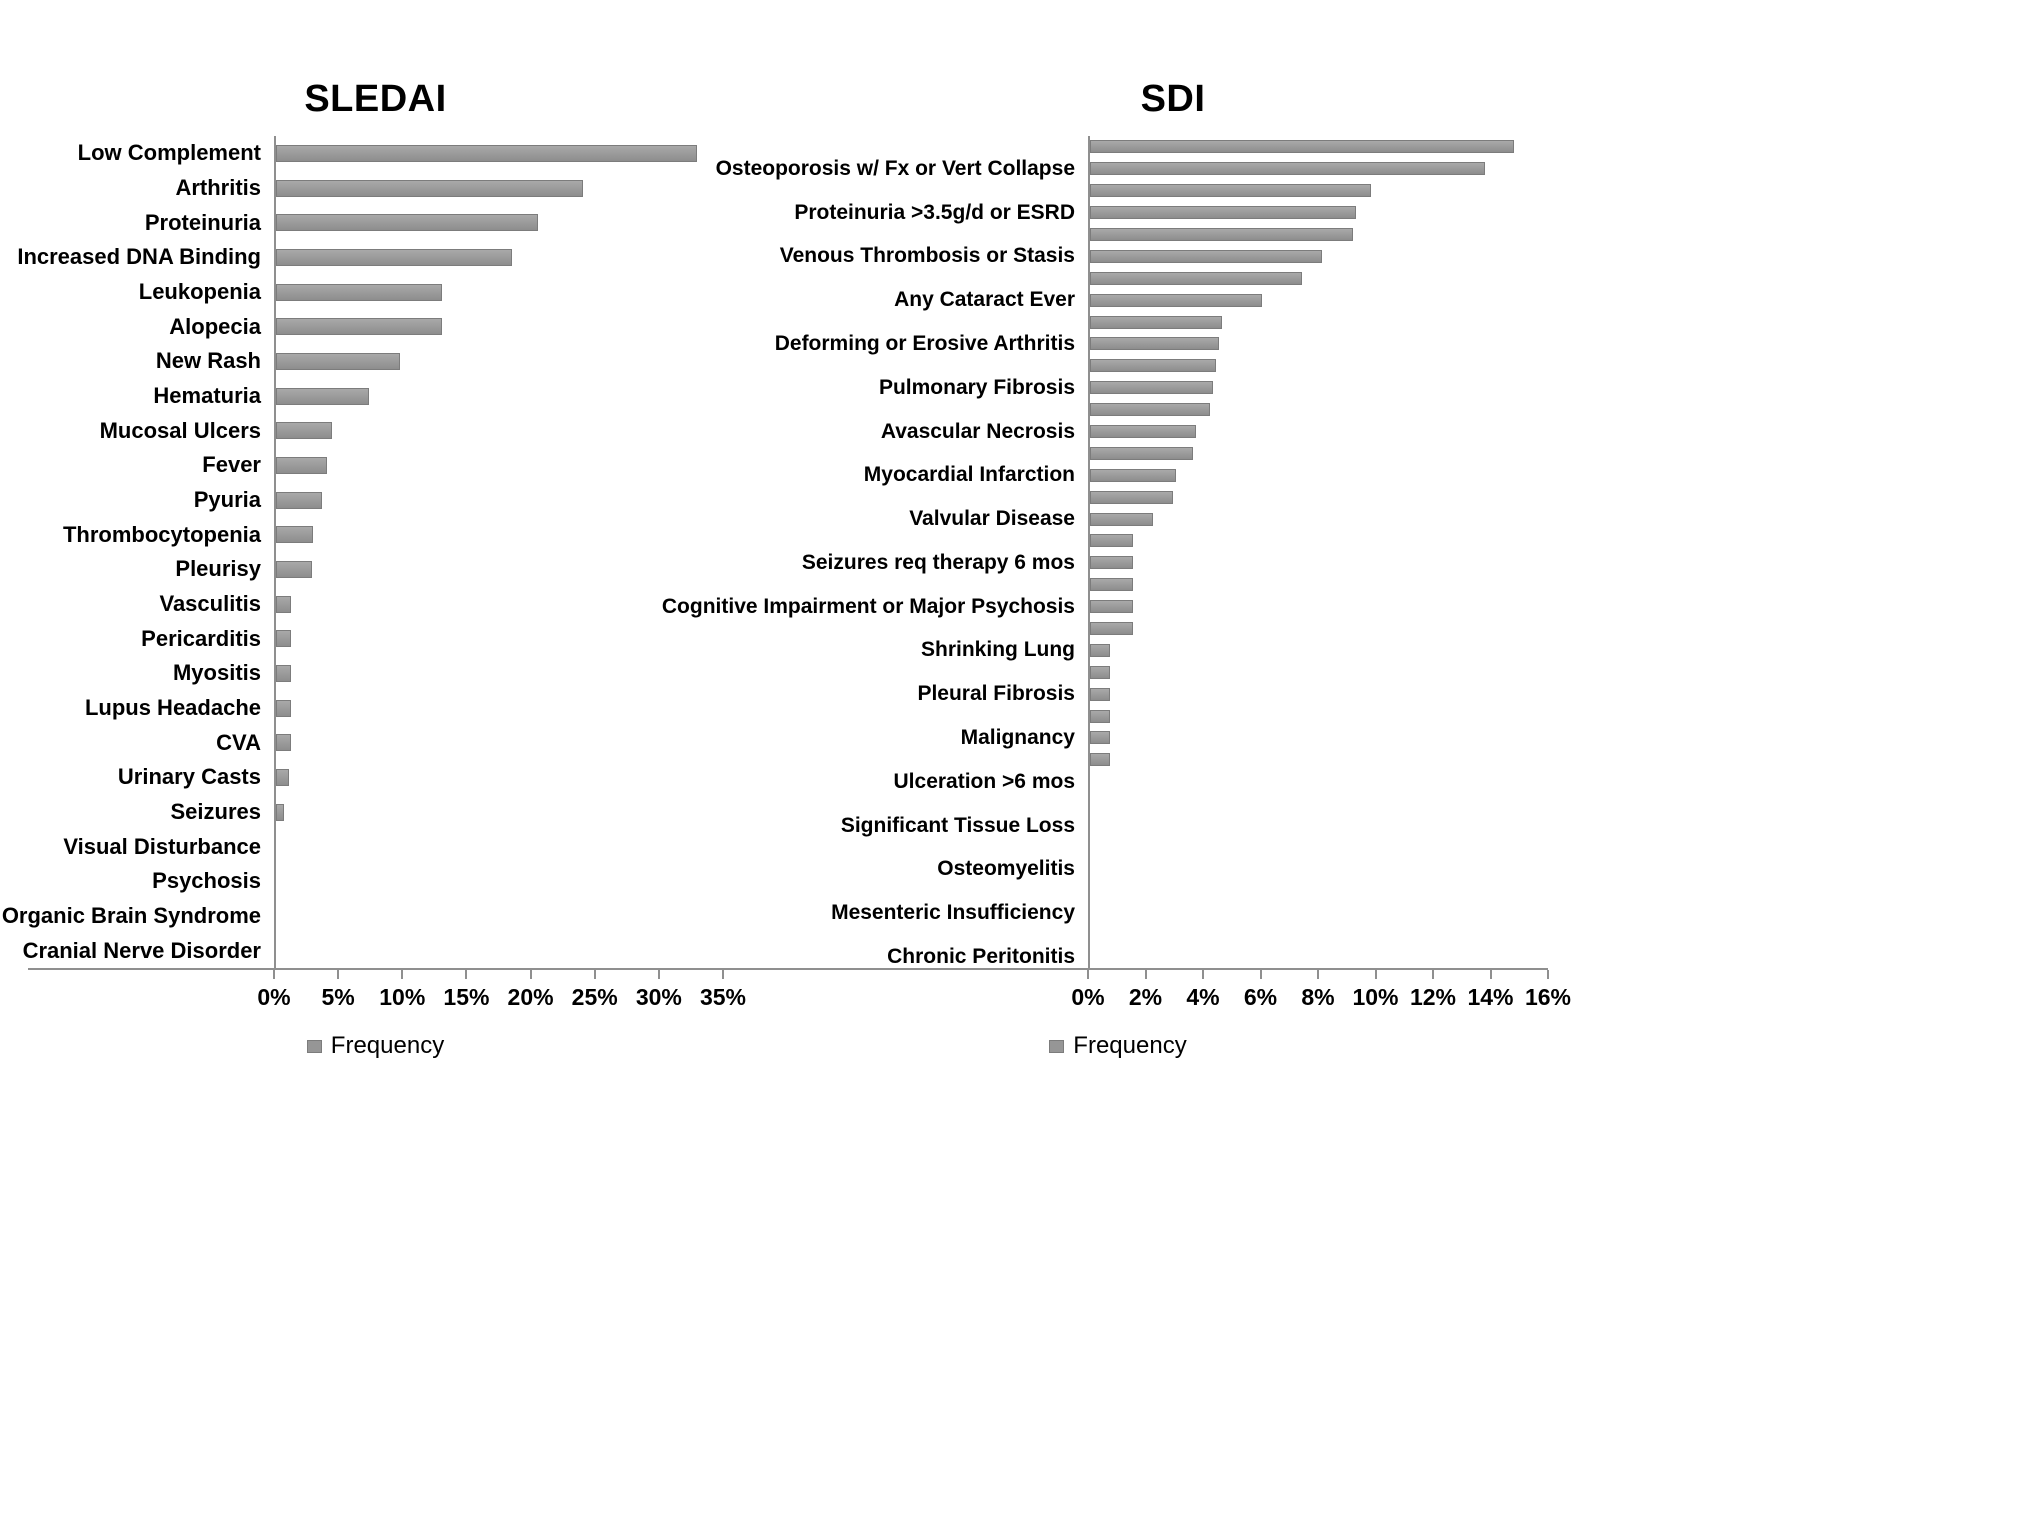 Image resolution: width=2044 pixels, height=1530 pixels. I want to click on category-label: Pleural Fibrosis, so click(996, 694).